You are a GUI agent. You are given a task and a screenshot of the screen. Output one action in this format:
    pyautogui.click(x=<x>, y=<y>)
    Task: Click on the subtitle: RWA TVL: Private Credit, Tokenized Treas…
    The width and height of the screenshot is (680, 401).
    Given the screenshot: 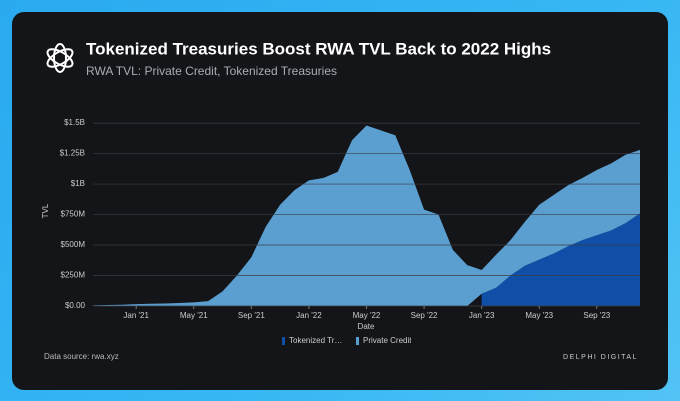 What is the action you would take?
    pyautogui.click(x=211, y=71)
    